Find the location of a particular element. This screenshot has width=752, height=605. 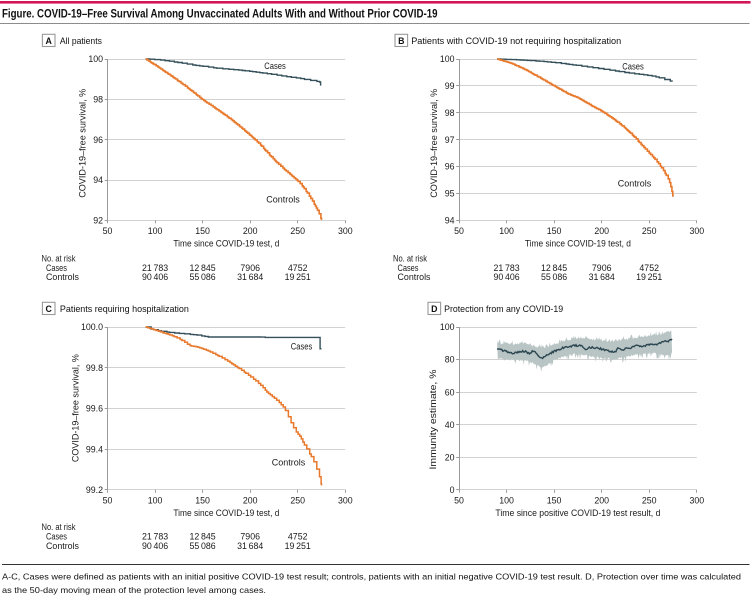

svg-text: D is located at coordinates (434, 309).